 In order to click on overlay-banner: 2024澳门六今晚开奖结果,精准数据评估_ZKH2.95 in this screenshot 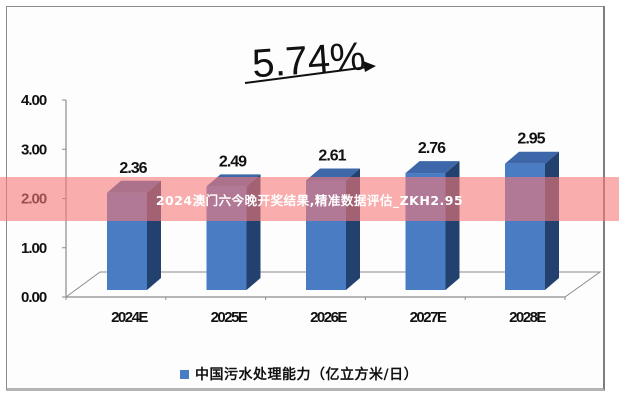, I will do `click(309, 199)`.